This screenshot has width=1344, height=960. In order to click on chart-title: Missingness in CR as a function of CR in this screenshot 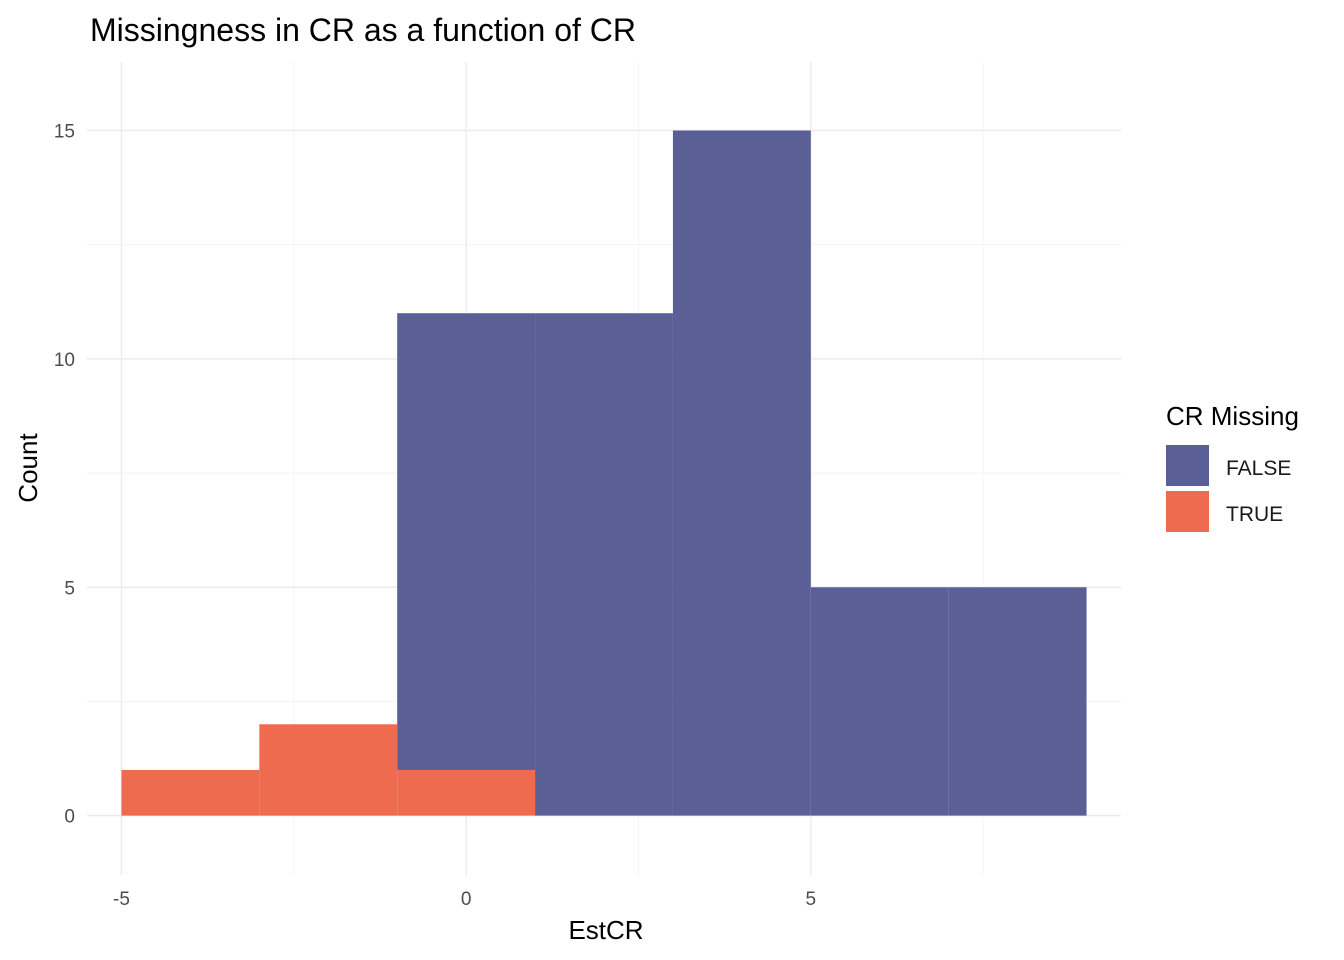, I will do `click(363, 30)`.